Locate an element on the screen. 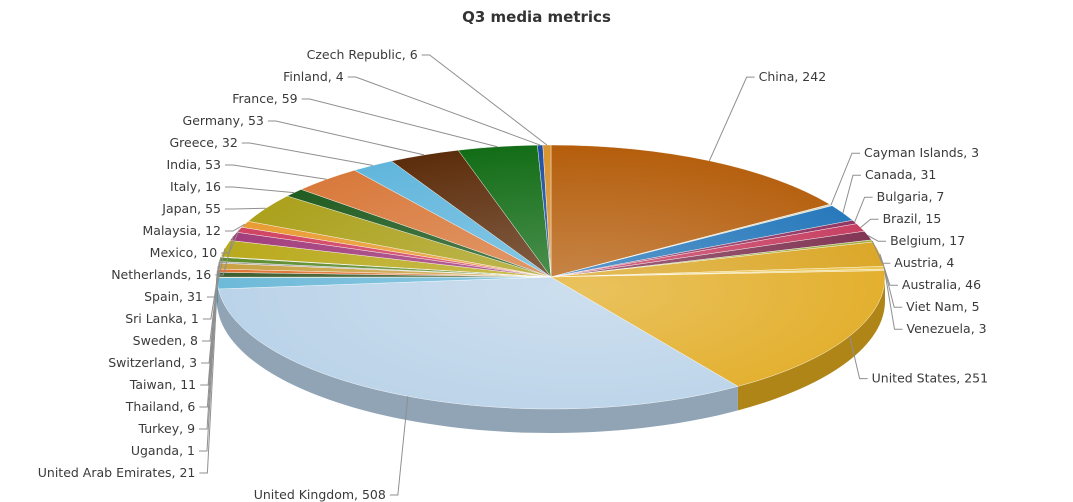 This screenshot has width=1073, height=502. leader-line-china is located at coordinates (731, 118).